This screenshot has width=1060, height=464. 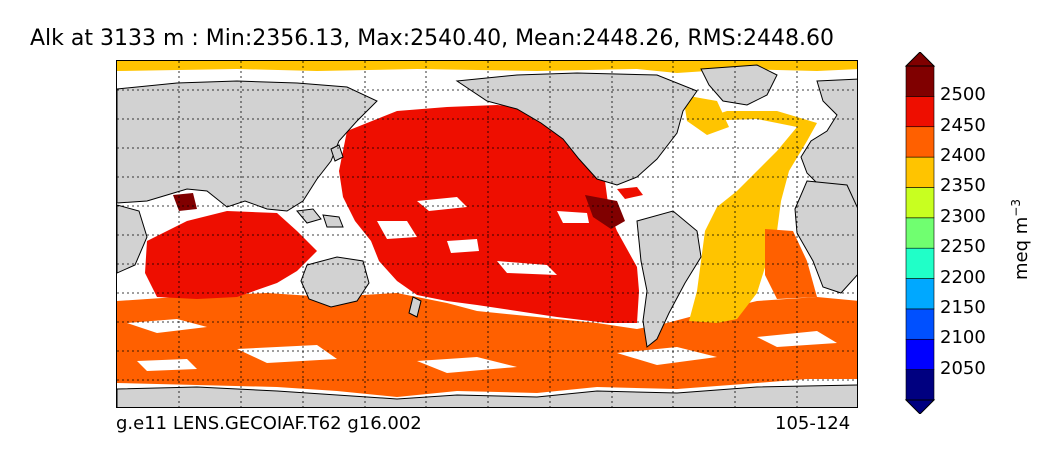 I want to click on colorbar-tick-label: 2400, so click(x=963, y=156).